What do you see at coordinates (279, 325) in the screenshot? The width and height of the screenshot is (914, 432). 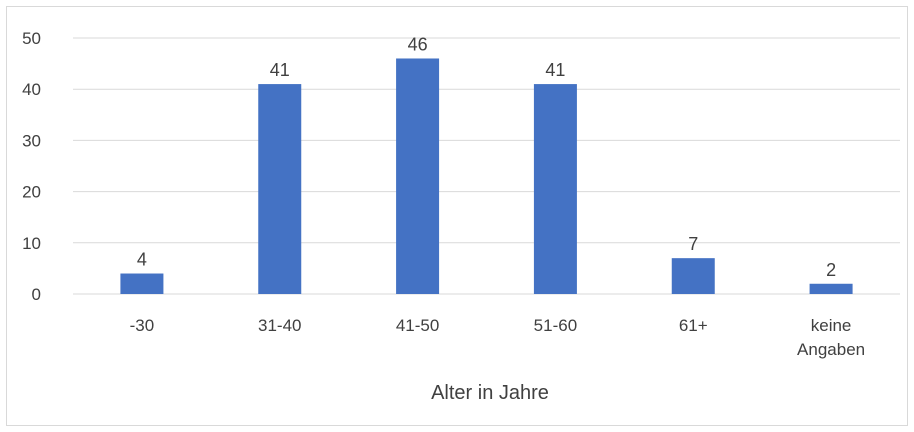 I see `x-tick-label: 31-40` at bounding box center [279, 325].